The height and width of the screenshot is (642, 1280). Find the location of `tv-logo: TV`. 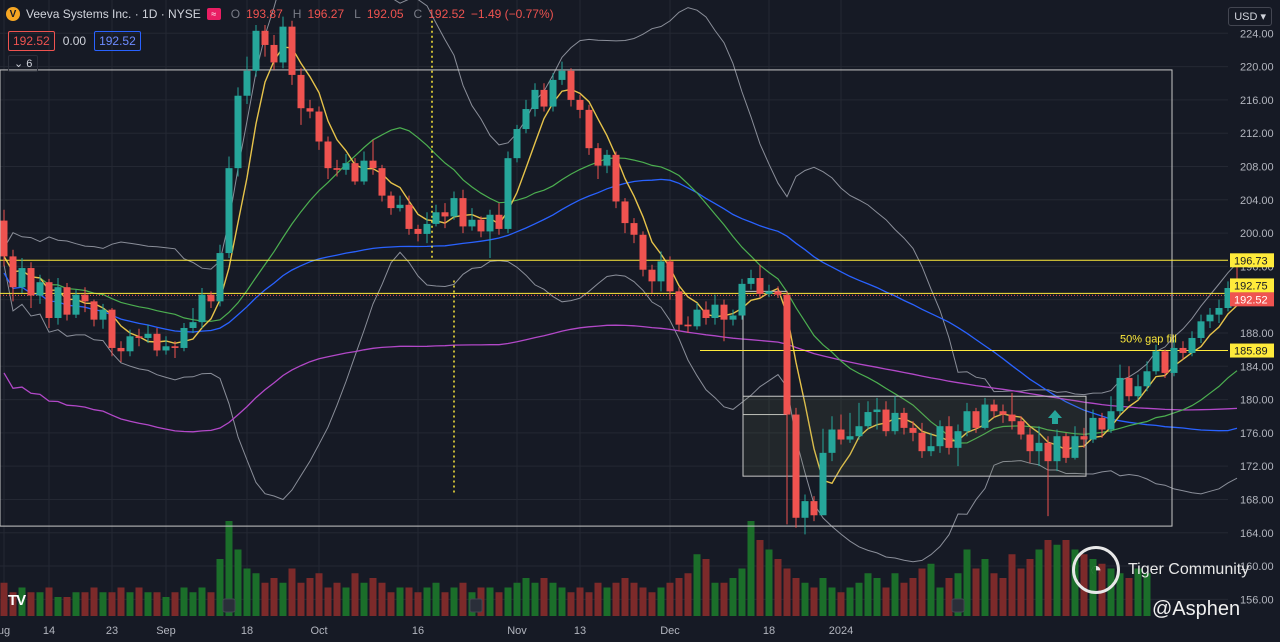

tv-logo: TV is located at coordinates (17, 600).